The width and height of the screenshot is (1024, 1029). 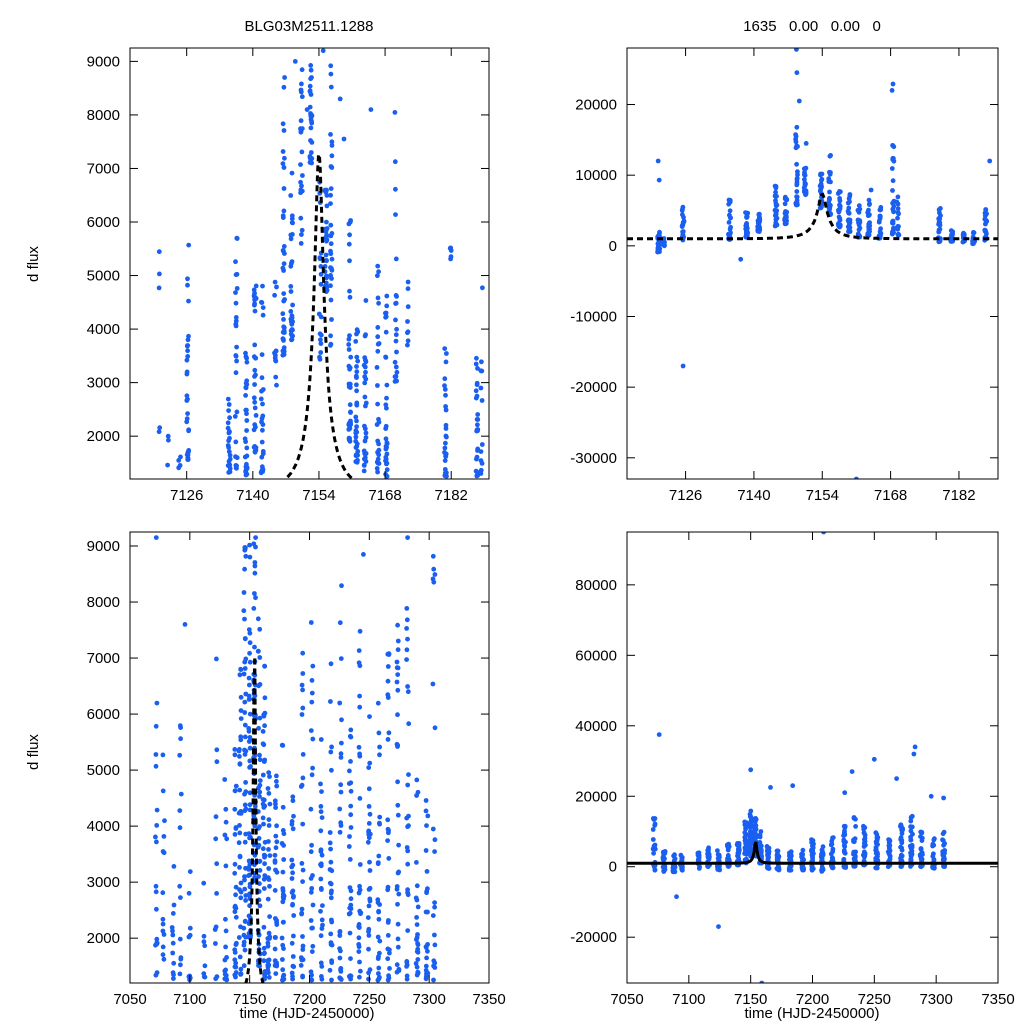 What do you see at coordinates (103, 658) in the screenshot?
I see `y-tick-label: 7000` at bounding box center [103, 658].